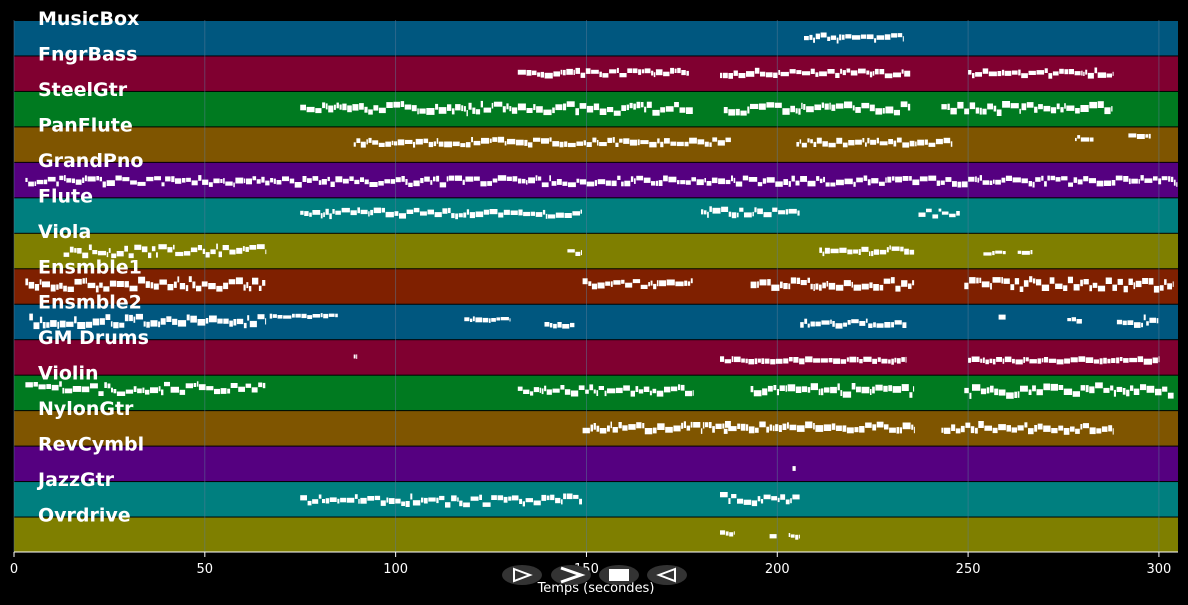 The image size is (1188, 605). I want to click on x-tick-label: 300, so click(1159, 569).